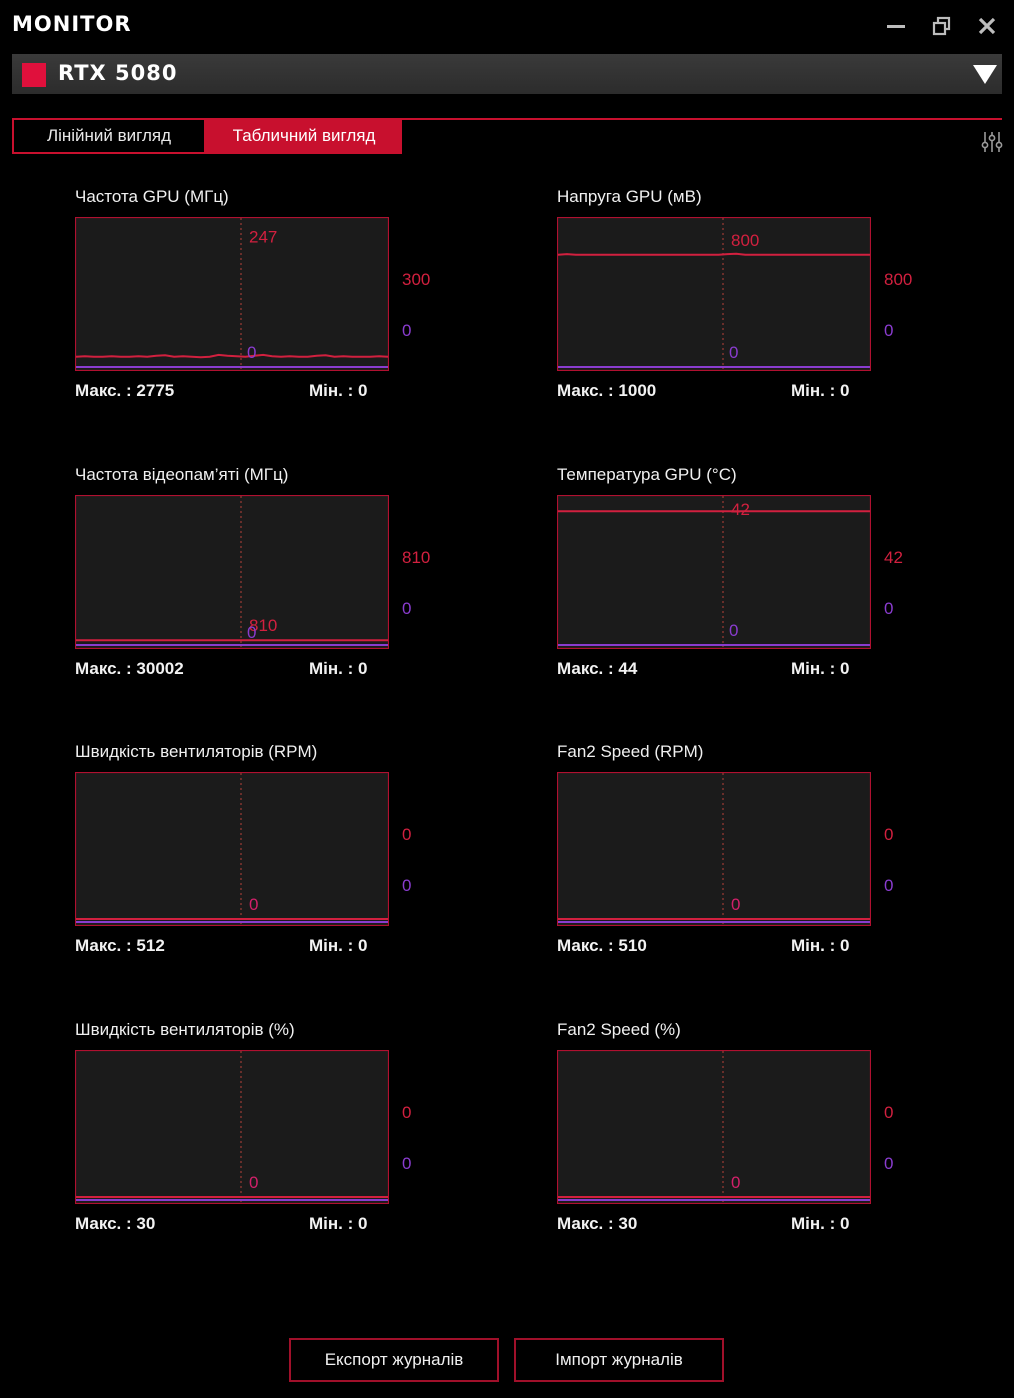 The image size is (1014, 1398). I want to click on monitor-panel: Fan2 Speed (%) 0 0 0 Макс. : 30 Мін. : 0, so click(767, 1135).